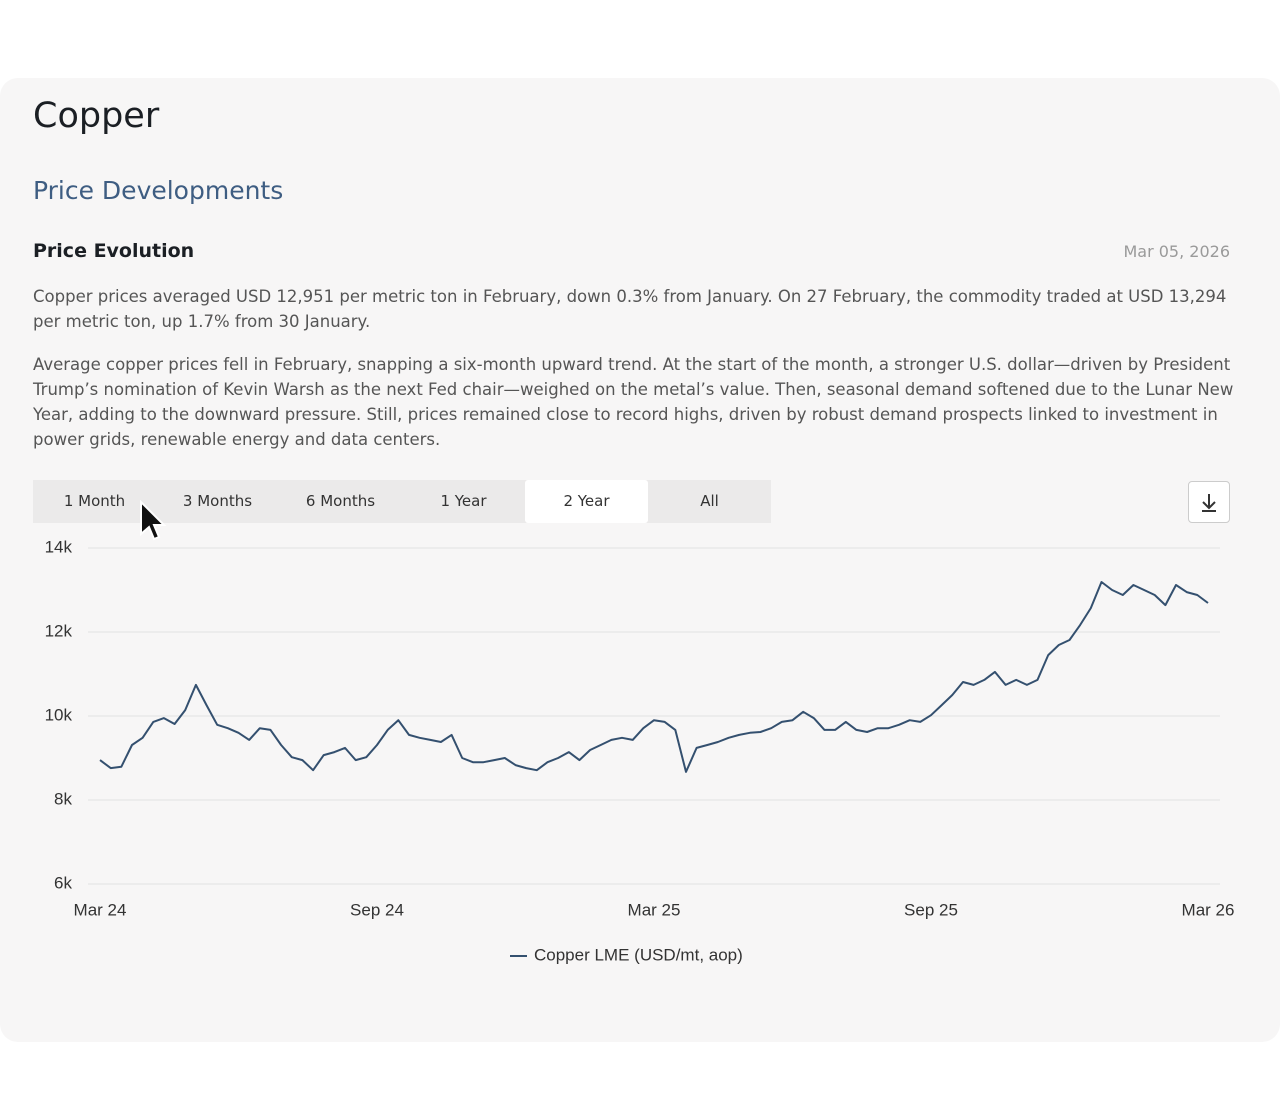  What do you see at coordinates (63, 882) in the screenshot?
I see `y-tick-label: 6k` at bounding box center [63, 882].